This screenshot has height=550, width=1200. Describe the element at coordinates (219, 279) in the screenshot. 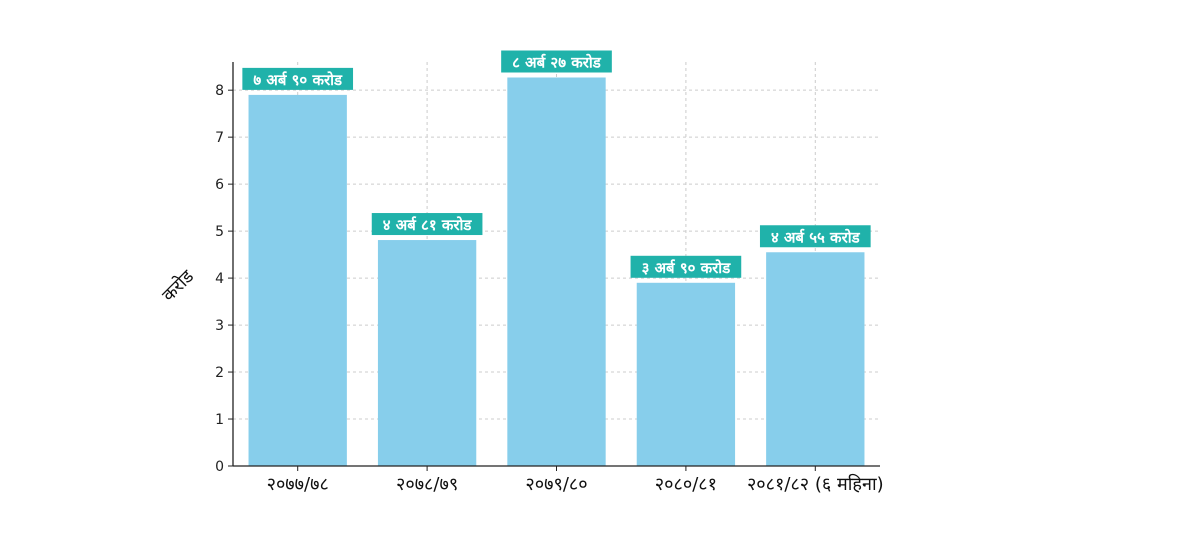

I see `y-tick-label: 4` at that location.